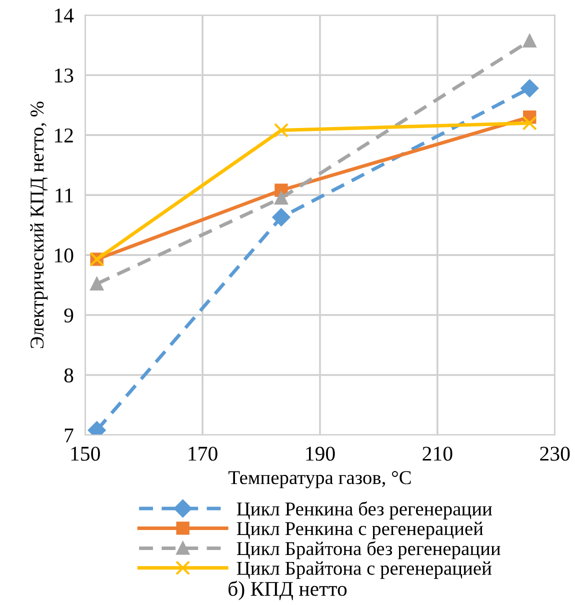 This screenshot has width=575, height=605. I want to click on x-axis-title: Температура газов, °C, so click(319, 479).